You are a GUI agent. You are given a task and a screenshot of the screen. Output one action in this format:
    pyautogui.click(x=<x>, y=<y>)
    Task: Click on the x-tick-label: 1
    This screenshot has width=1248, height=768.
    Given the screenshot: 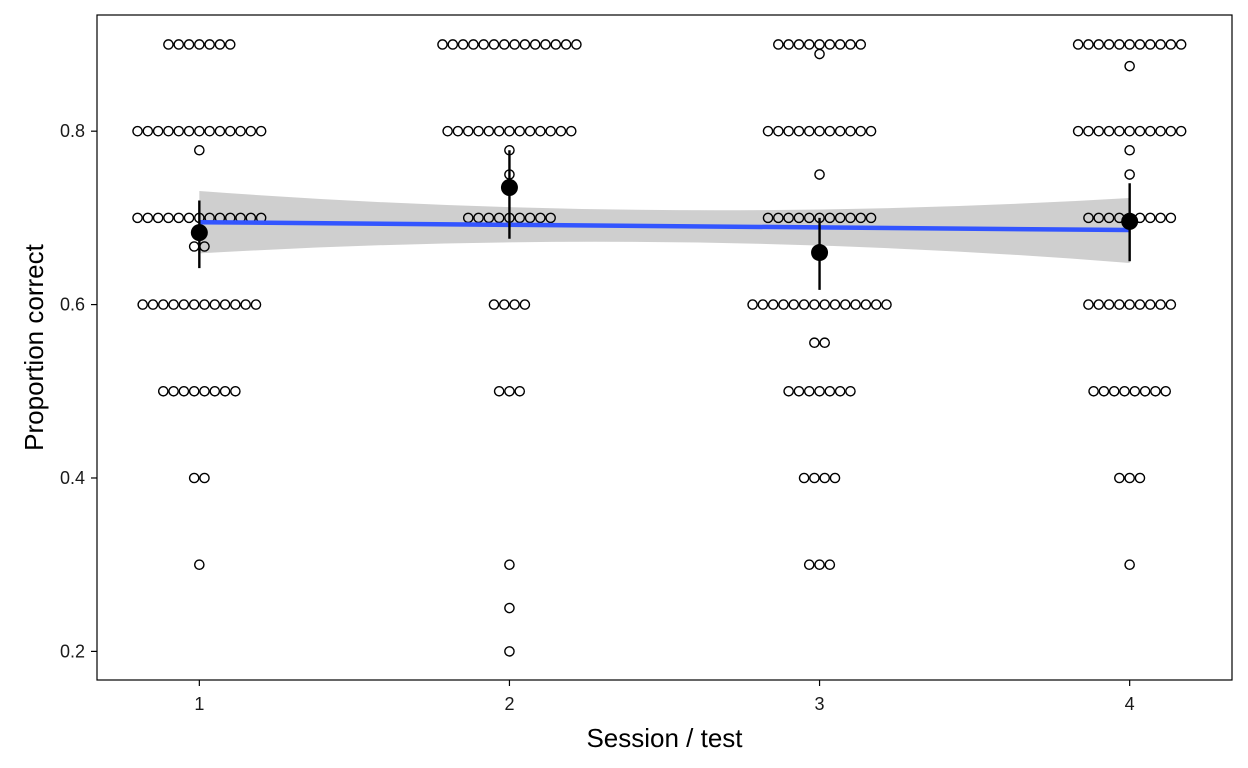 What is the action you would take?
    pyautogui.click(x=199, y=704)
    